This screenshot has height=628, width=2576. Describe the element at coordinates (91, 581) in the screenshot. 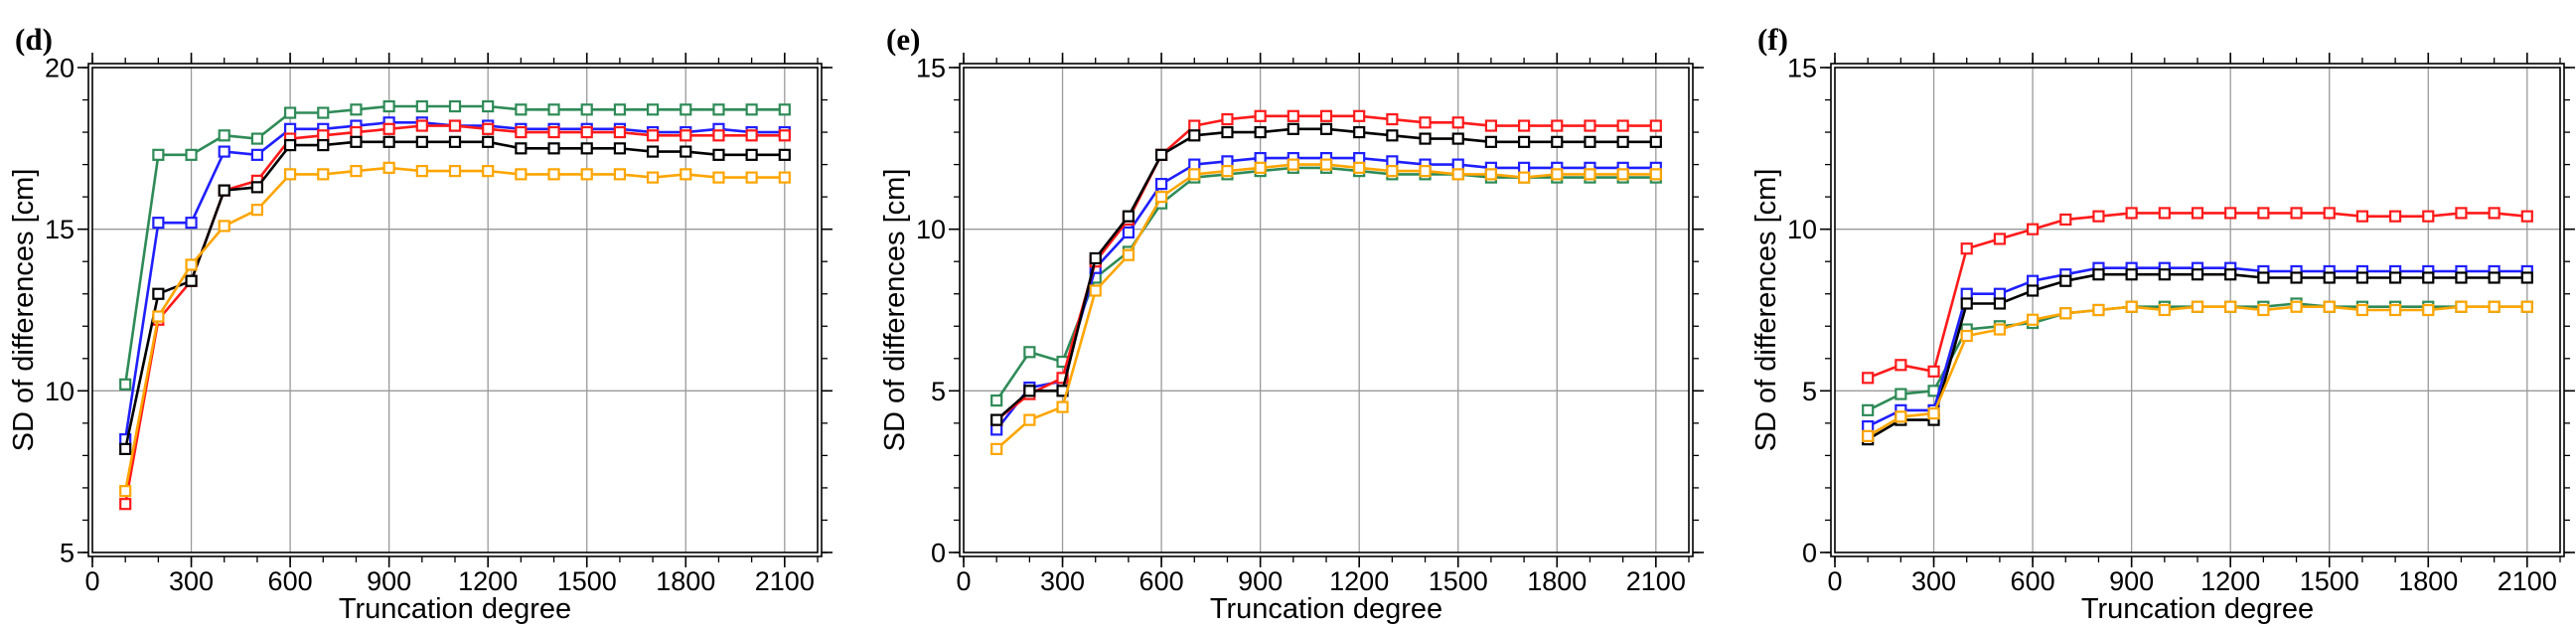

I see `x-tick-label: 0` at that location.